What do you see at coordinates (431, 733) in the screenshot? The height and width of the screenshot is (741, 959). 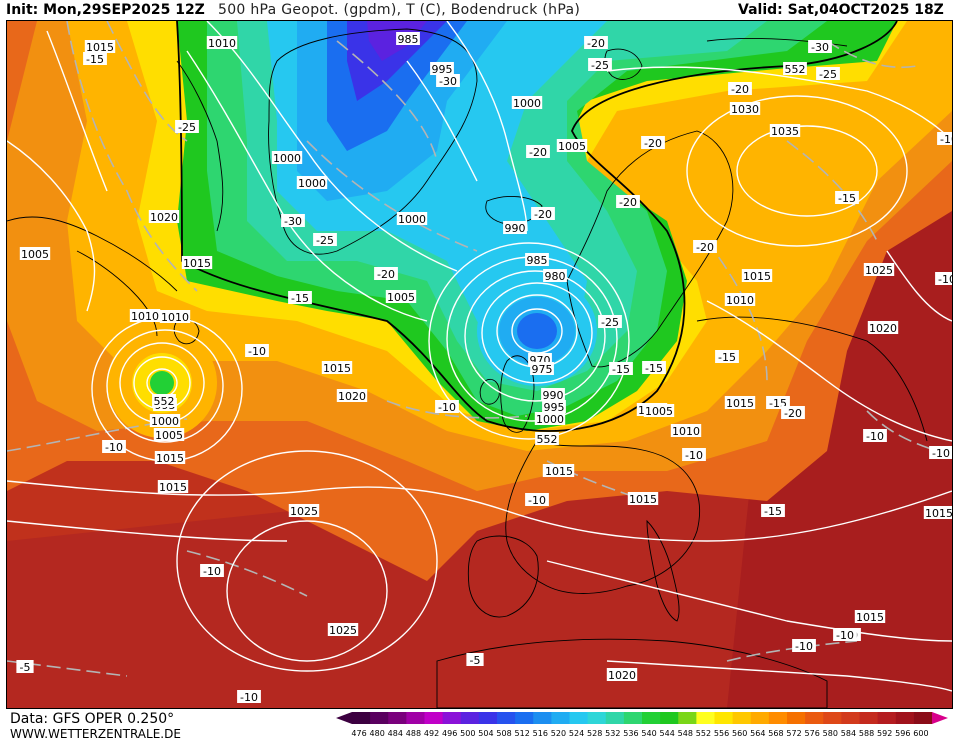 I see `legend-level-label: 492` at bounding box center [431, 733].